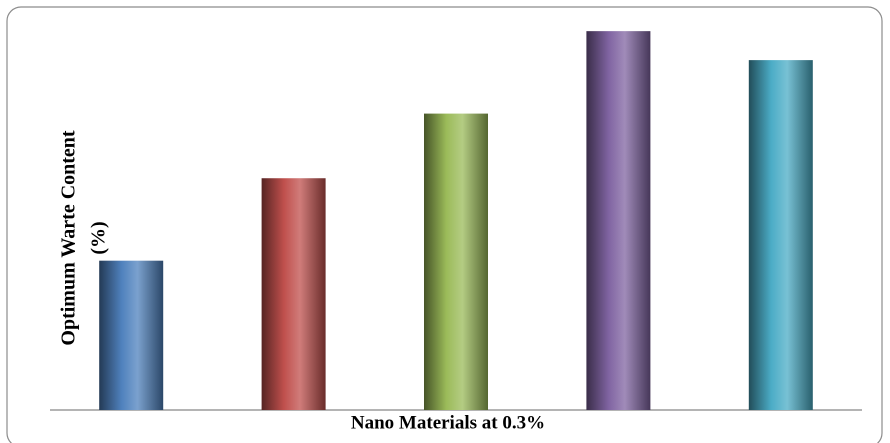  Describe the element at coordinates (99, 237) in the screenshot. I see `y-axis-label: (%)` at that location.